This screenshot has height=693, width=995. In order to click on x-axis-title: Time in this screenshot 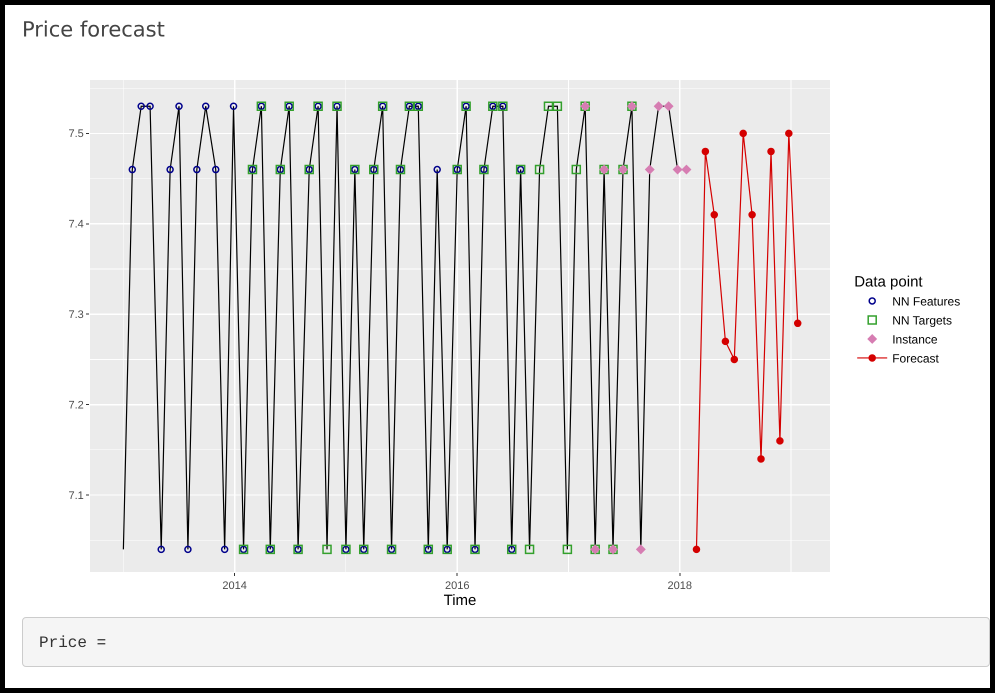, I will do `click(460, 601)`.